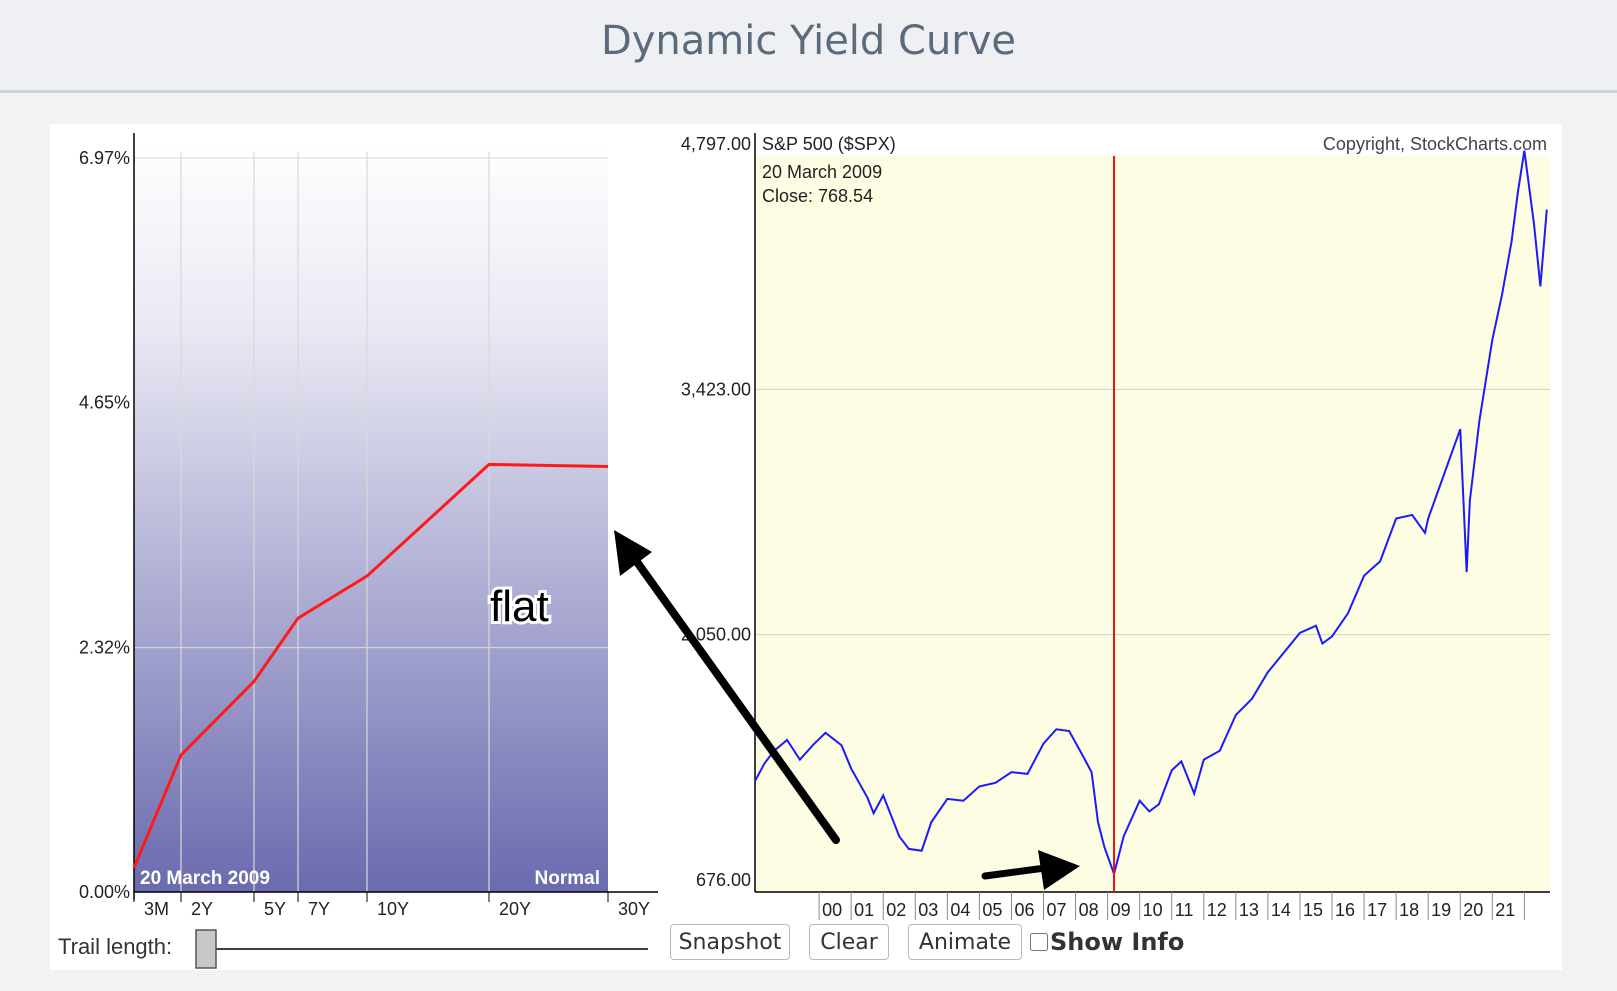 The image size is (1617, 991). I want to click on yield-x-tick-label: 5Y, so click(275, 909).